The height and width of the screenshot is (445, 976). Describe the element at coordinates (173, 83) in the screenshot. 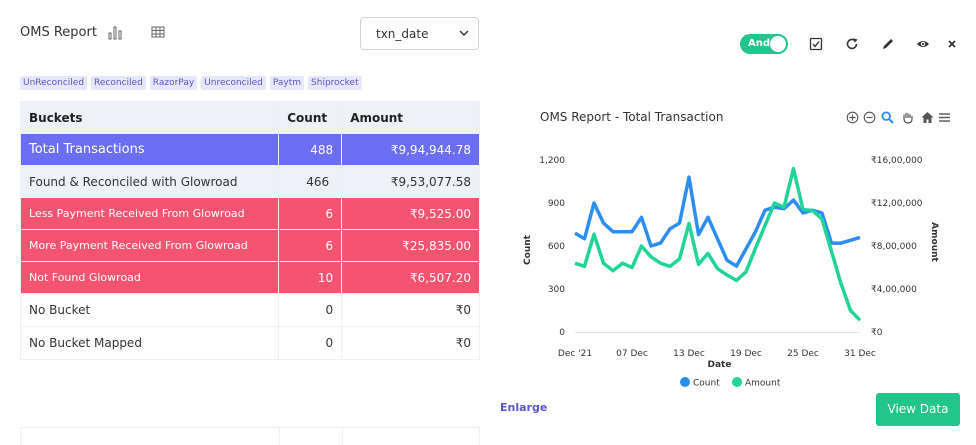

I see `filter-chip: RazorPay` at that location.